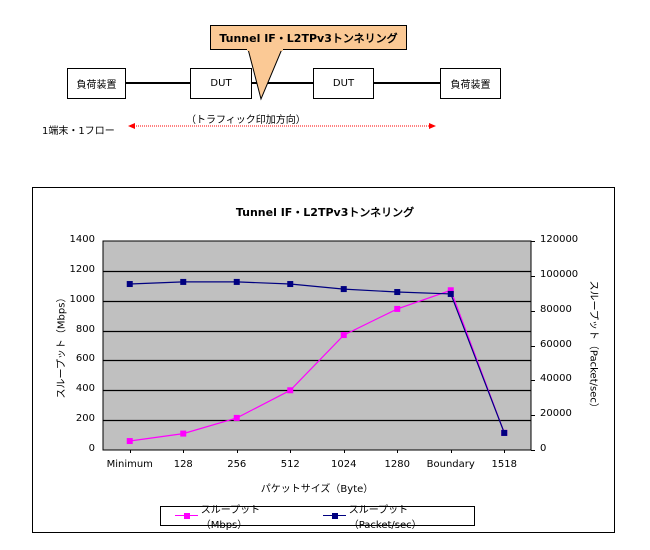 The width and height of the screenshot is (650, 550). I want to click on legend-marker-pps-icon, so click(334, 516).